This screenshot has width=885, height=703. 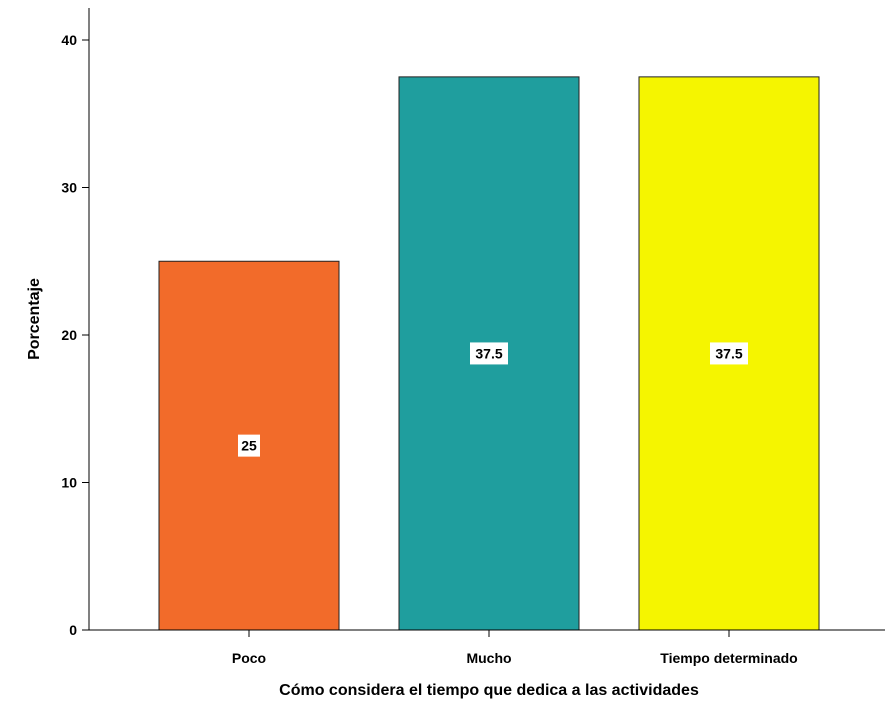 I want to click on data-labels-group: 25 37.5 37.5, so click(x=493, y=399).